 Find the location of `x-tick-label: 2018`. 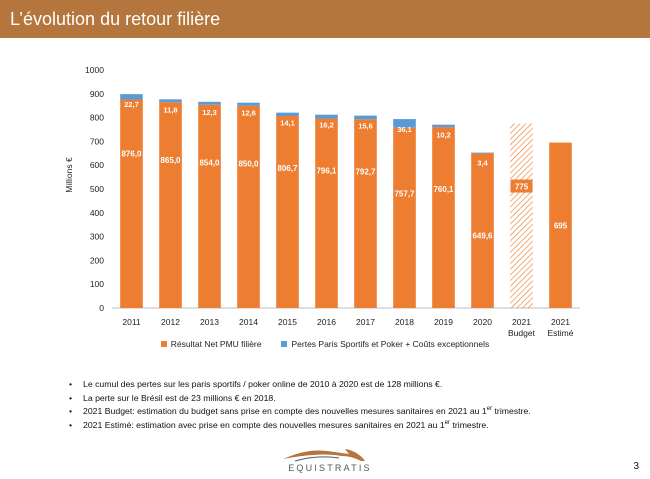

x-tick-label: 2018 is located at coordinates (404, 322).